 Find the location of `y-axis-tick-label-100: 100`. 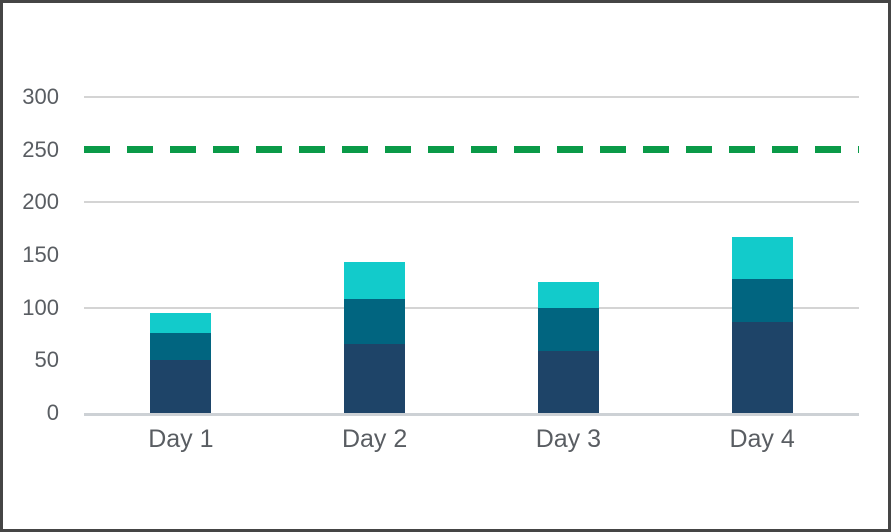

y-axis-tick-label-100: 100 is located at coordinates (40, 307).